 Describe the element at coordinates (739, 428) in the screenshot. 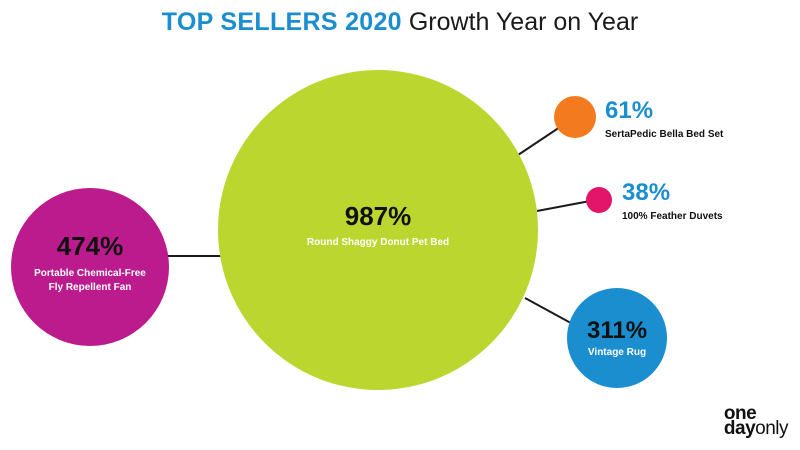

I see `logo-day: day` at that location.